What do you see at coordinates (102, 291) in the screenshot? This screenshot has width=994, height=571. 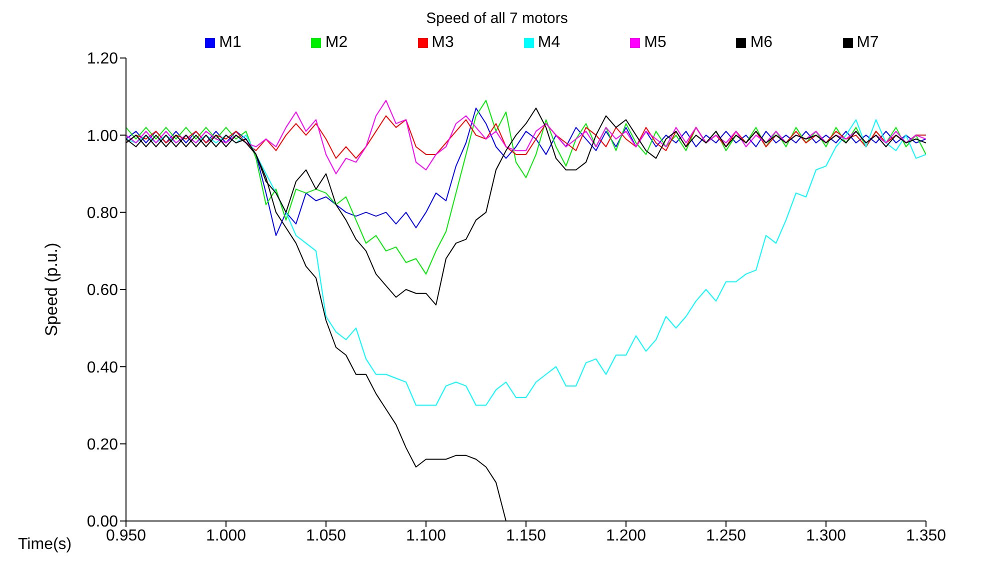 I see `y-tick-label: 0.60` at bounding box center [102, 291].